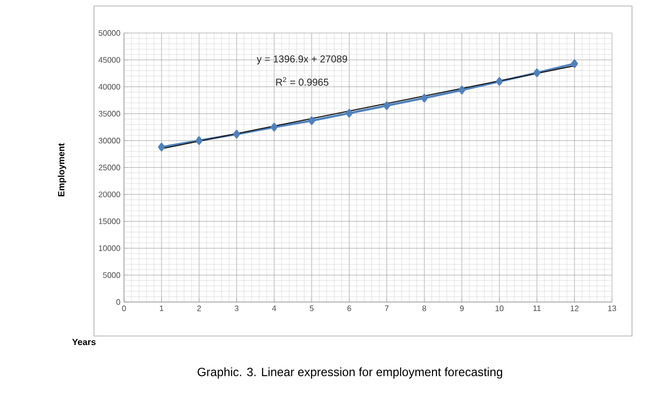 This screenshot has width=655, height=420. What do you see at coordinates (302, 59) in the screenshot?
I see `annotation: y = 1396.9x + 27089` at bounding box center [302, 59].